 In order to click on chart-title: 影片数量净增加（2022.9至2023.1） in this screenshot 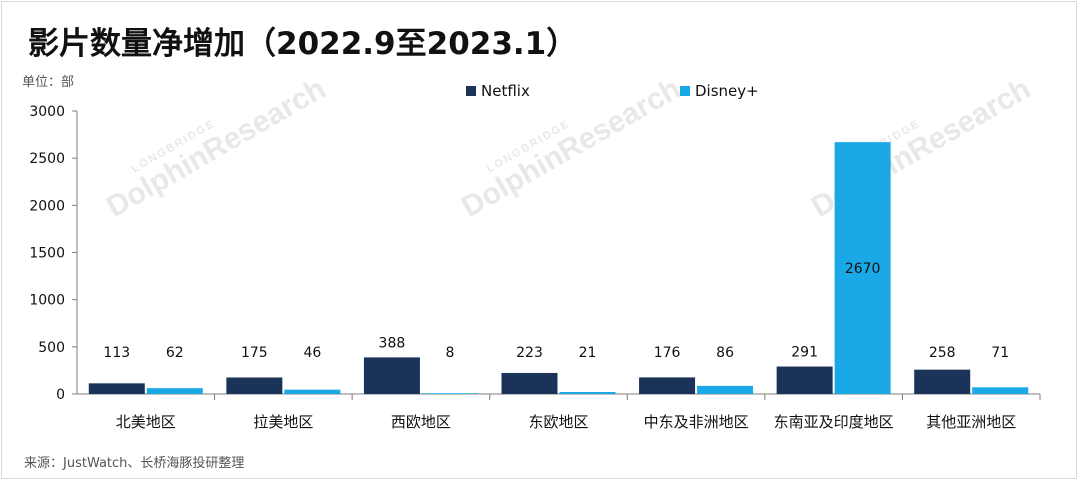, I will do `click(303, 44)`.